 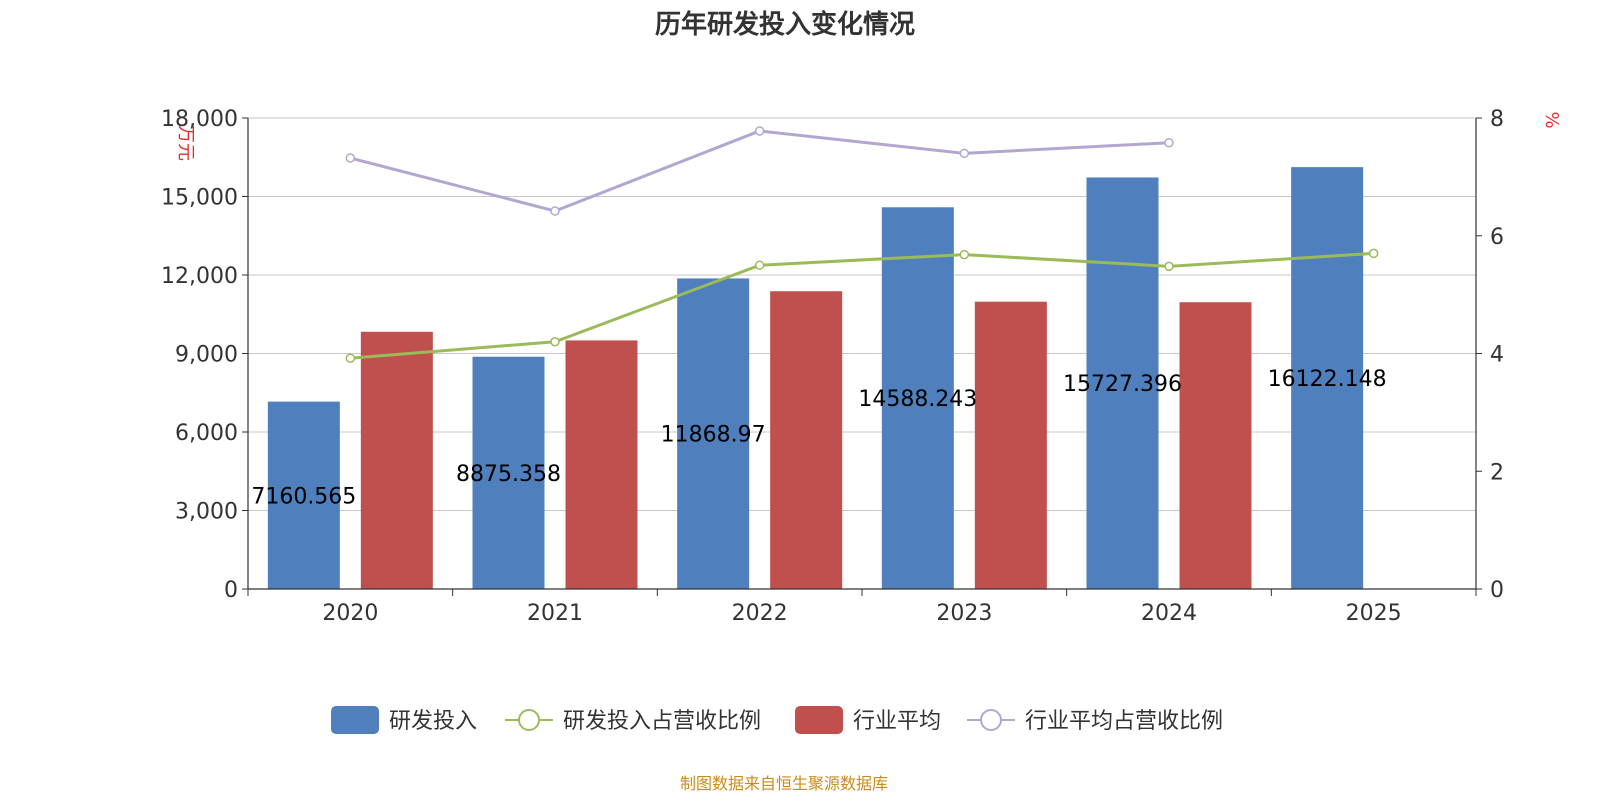 I want to click on legend-label: 行业平均, so click(x=897, y=721).